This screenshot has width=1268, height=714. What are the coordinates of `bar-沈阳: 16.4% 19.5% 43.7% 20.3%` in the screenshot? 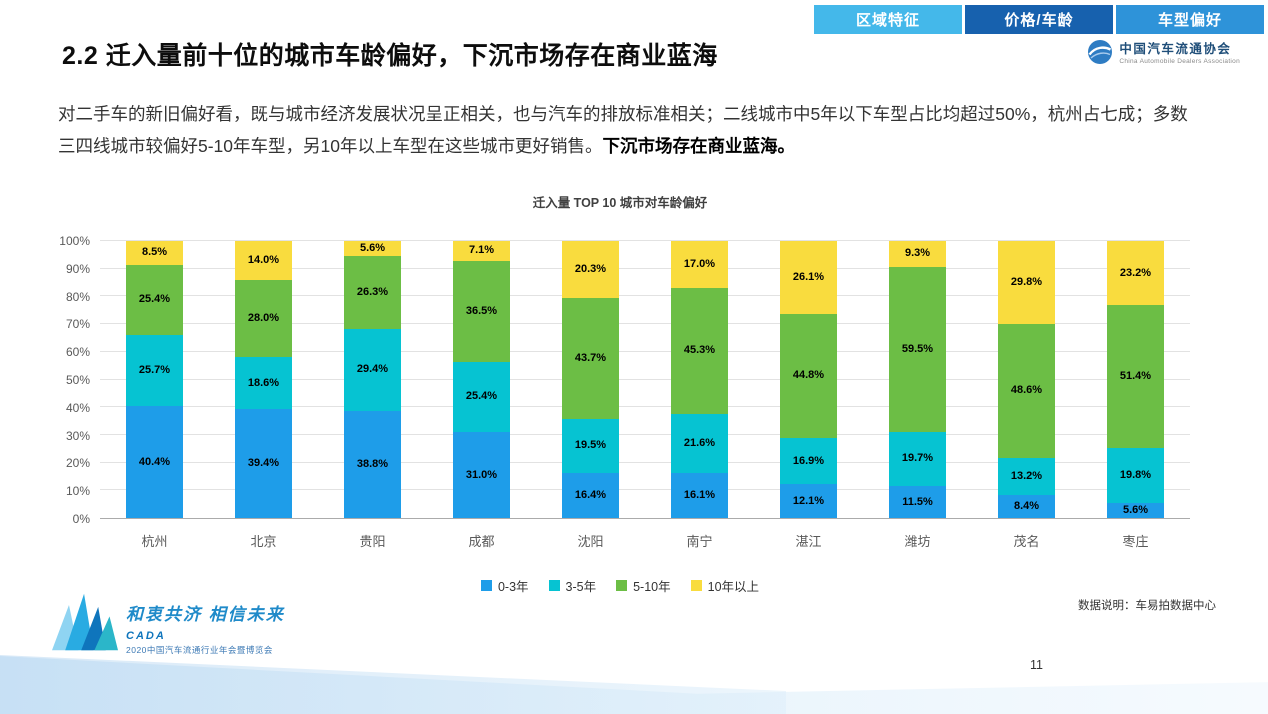 It's located at (590, 379).